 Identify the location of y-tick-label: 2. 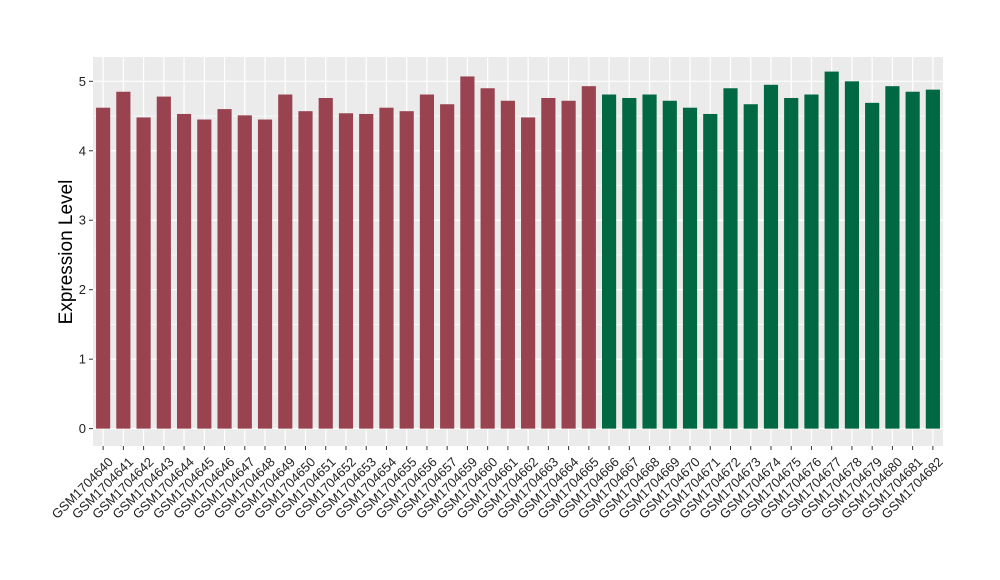
(82, 289).